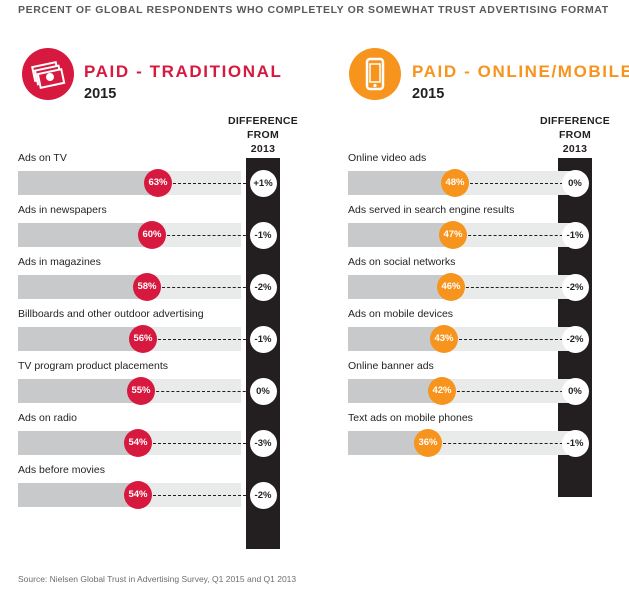 This screenshot has width=629, height=600. What do you see at coordinates (141, 391) in the screenshot?
I see `value-badge: 55%` at bounding box center [141, 391].